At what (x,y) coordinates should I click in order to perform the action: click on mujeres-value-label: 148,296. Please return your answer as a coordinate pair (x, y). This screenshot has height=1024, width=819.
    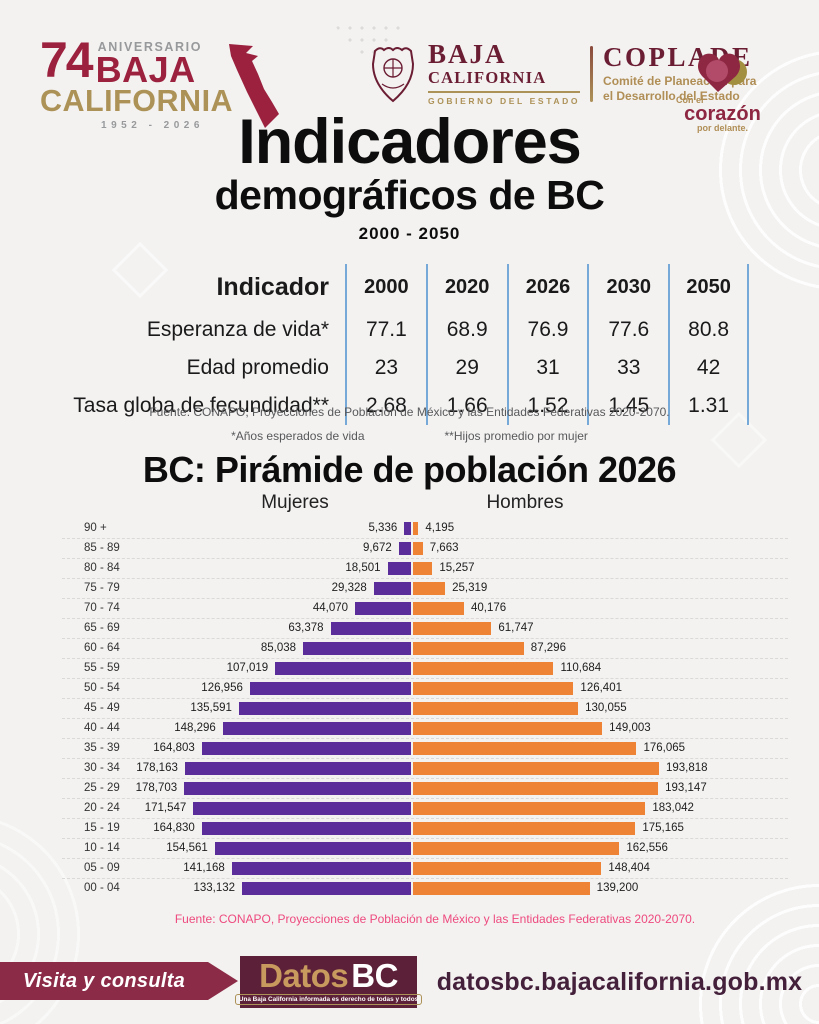
    Looking at the image, I should click on (195, 728).